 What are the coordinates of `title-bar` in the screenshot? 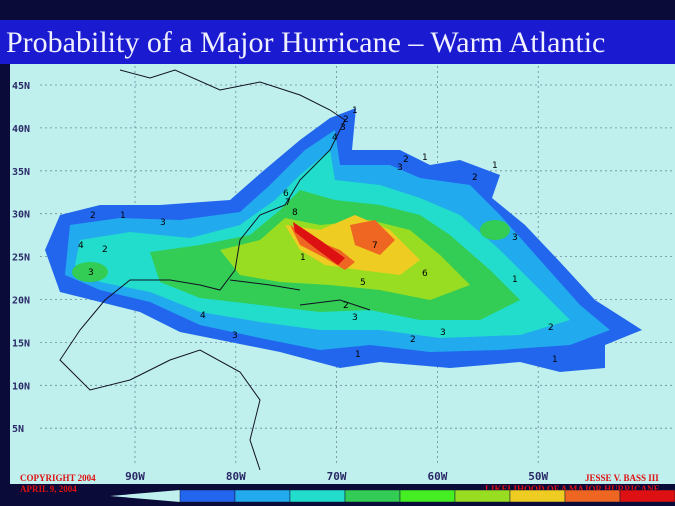 It's located at (337, 42).